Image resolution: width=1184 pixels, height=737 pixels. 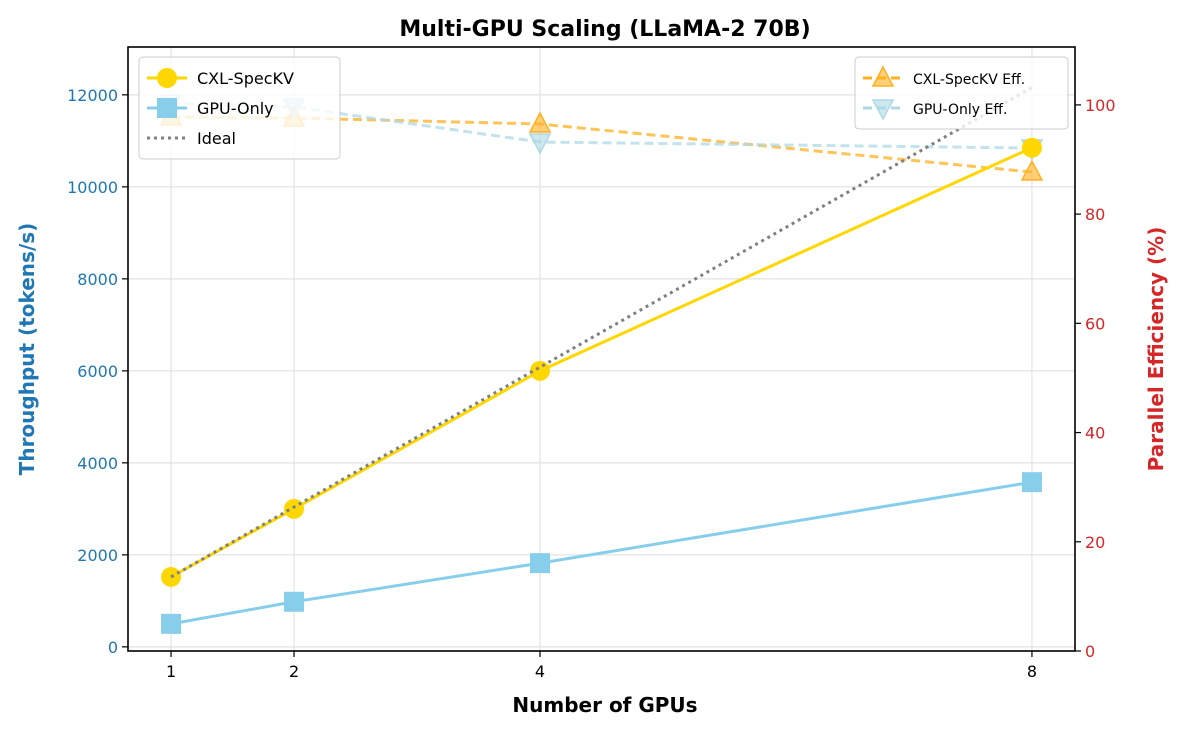 I want to click on y2-tick-label: 40, so click(x=1095, y=433).